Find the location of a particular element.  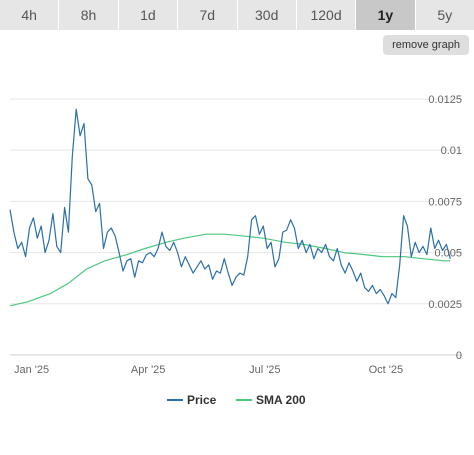

x-tick-label: Jan '25 is located at coordinates (31, 370).